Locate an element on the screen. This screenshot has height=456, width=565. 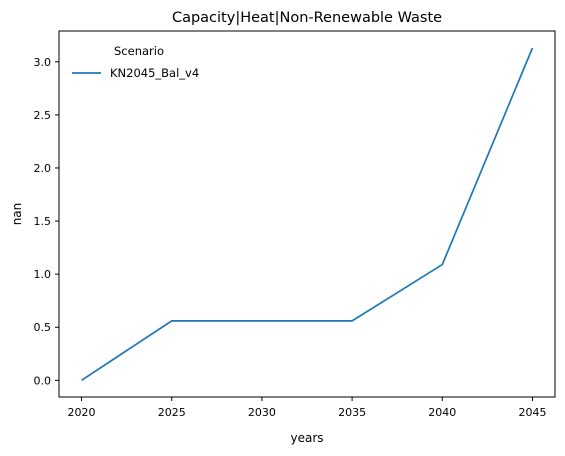
x-tick-label: 2025 is located at coordinates (172, 412).